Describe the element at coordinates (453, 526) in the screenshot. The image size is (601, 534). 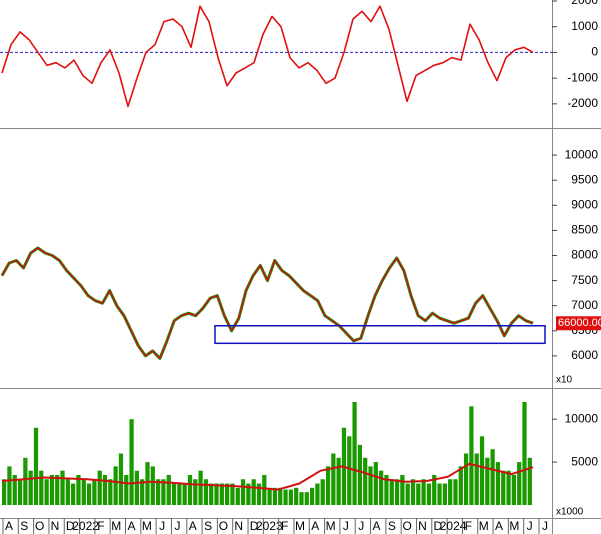
I see `x-tick-label: 2024` at that location.